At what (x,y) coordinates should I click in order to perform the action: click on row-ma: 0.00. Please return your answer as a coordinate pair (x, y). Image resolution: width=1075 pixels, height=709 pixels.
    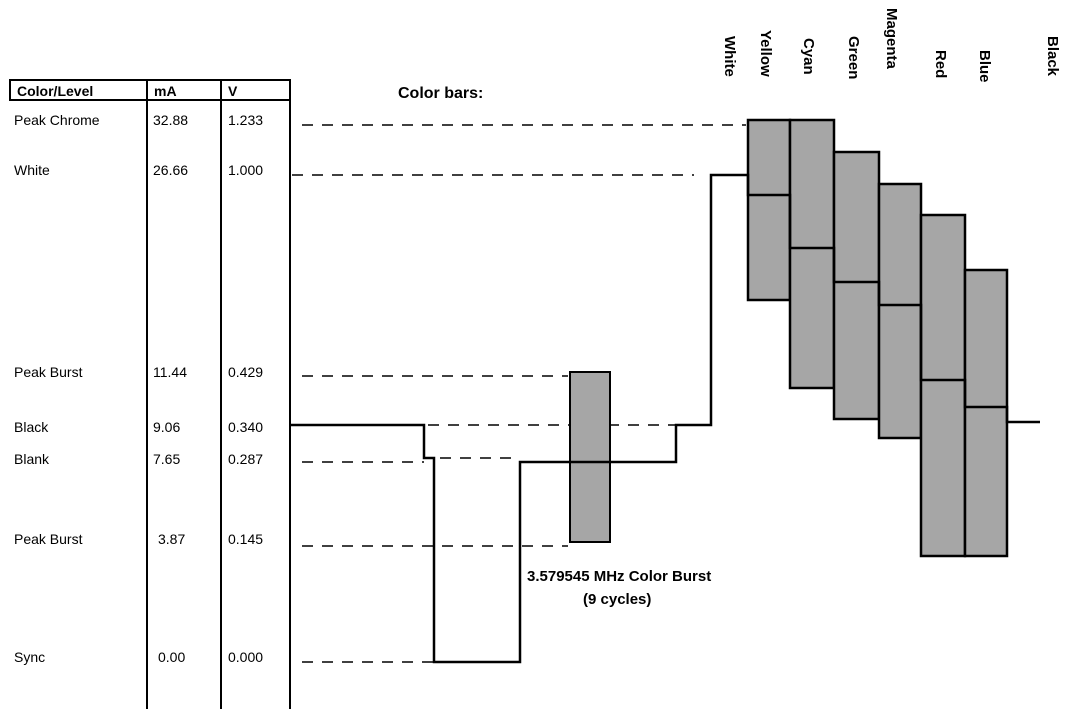
    Looking at the image, I should click on (171, 657).